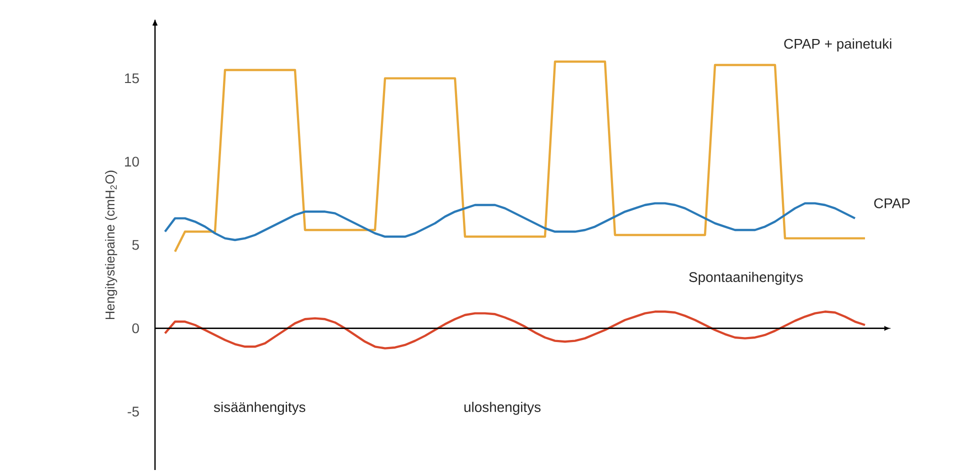 Image resolution: width=957 pixels, height=476 pixels. I want to click on y-tick-label: 0, so click(135, 328).